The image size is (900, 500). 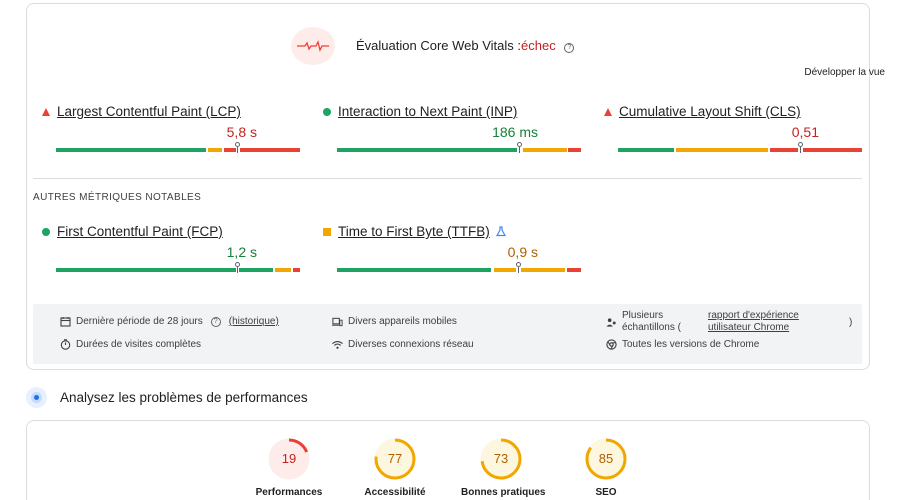 I want to click on score-performance-value: 19, so click(x=289, y=458).